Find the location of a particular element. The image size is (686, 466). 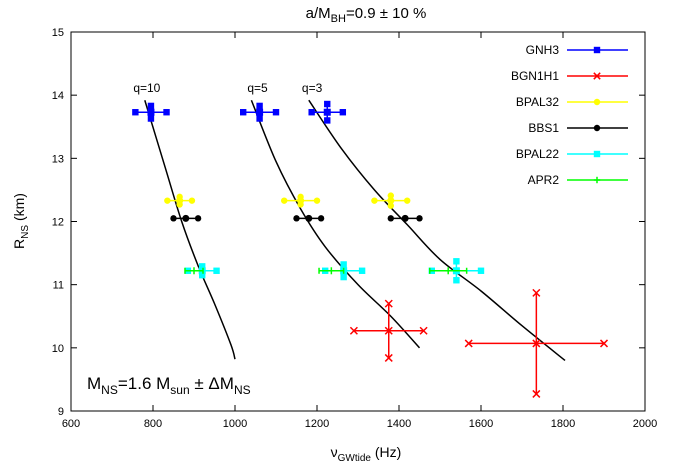

x-tick-label: 1200 is located at coordinates (317, 424).